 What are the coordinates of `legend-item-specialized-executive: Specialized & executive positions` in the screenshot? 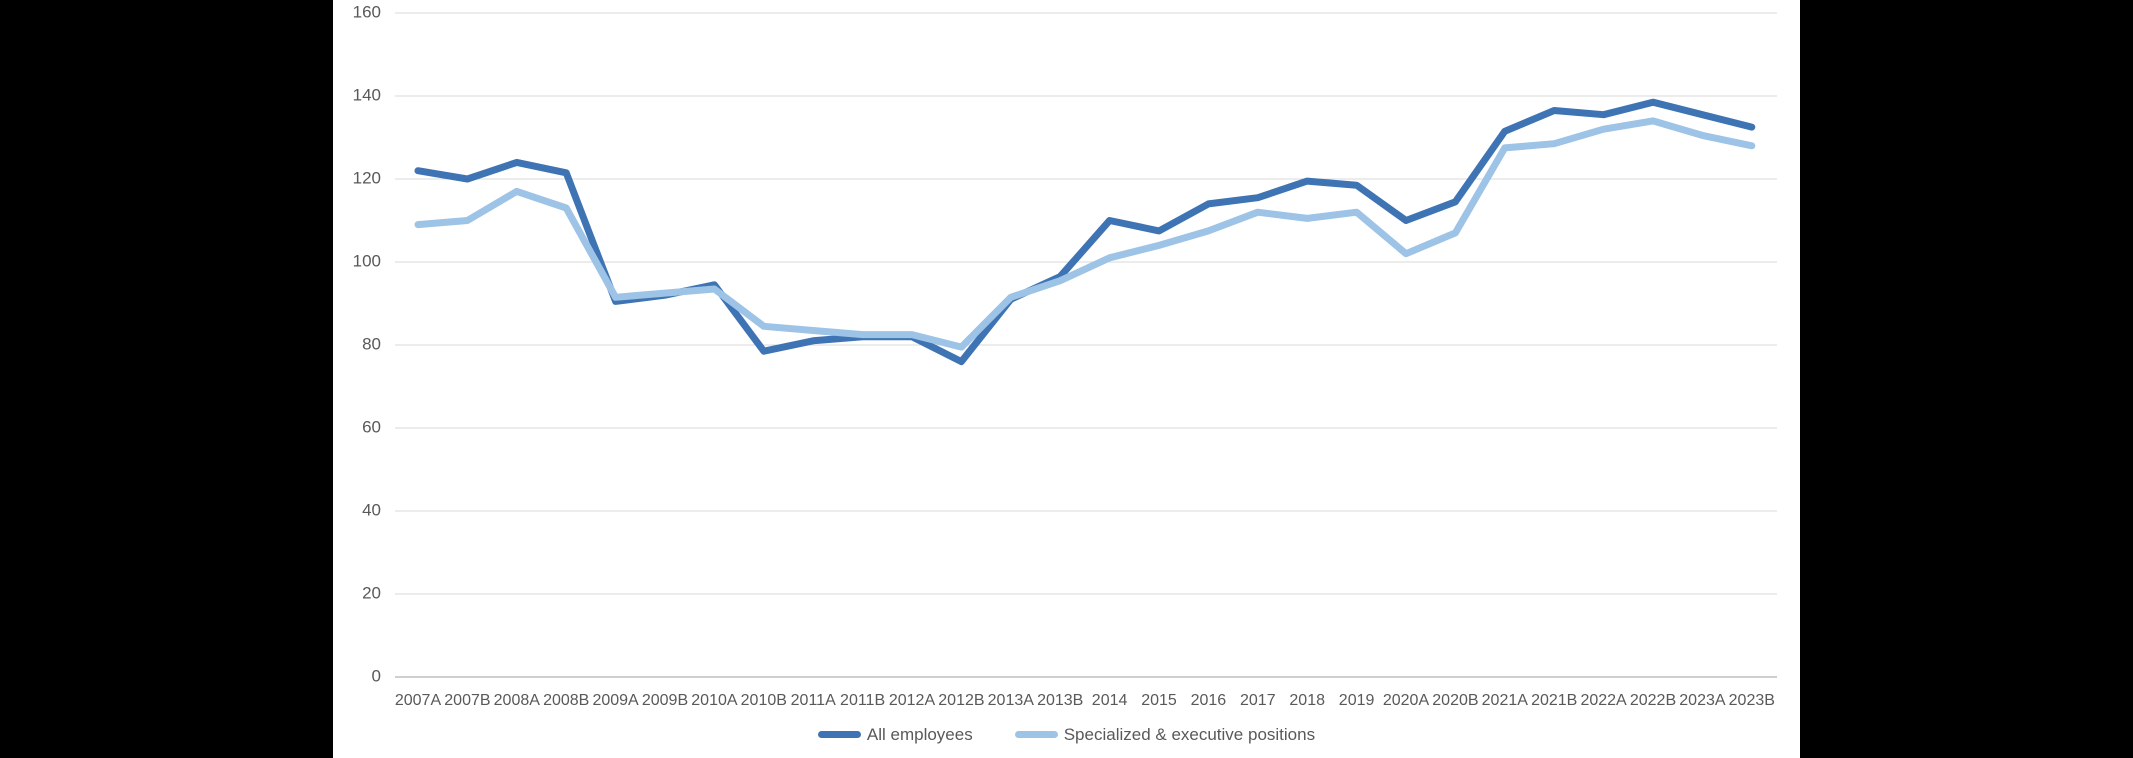 It's located at (1165, 734).